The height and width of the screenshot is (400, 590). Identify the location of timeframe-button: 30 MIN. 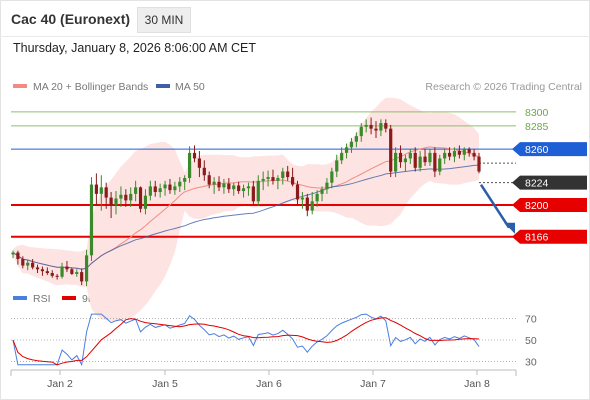
(164, 20).